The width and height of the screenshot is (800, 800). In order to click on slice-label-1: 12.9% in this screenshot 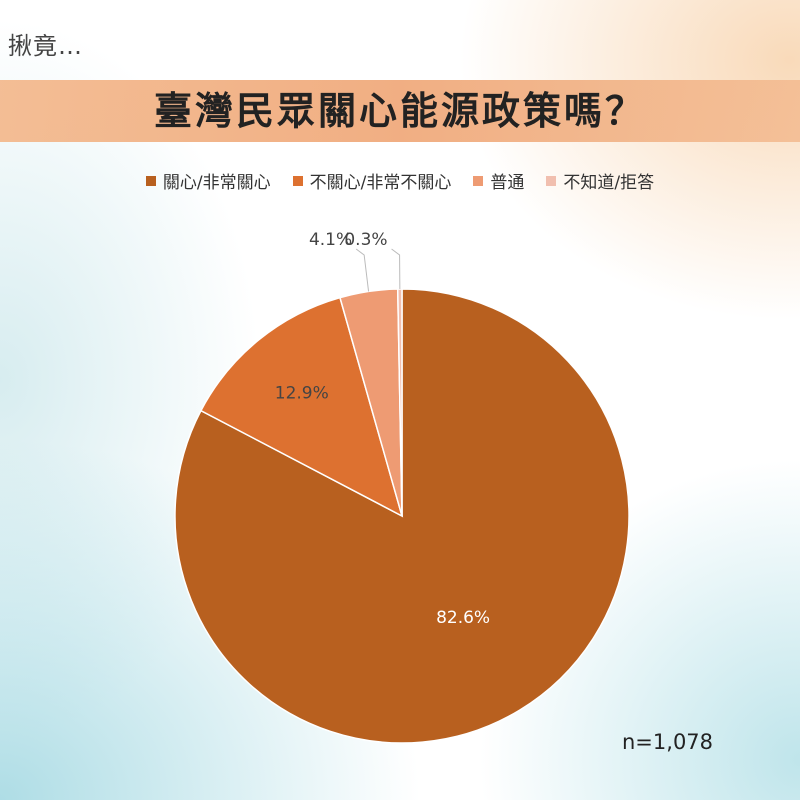, I will do `click(302, 394)`.